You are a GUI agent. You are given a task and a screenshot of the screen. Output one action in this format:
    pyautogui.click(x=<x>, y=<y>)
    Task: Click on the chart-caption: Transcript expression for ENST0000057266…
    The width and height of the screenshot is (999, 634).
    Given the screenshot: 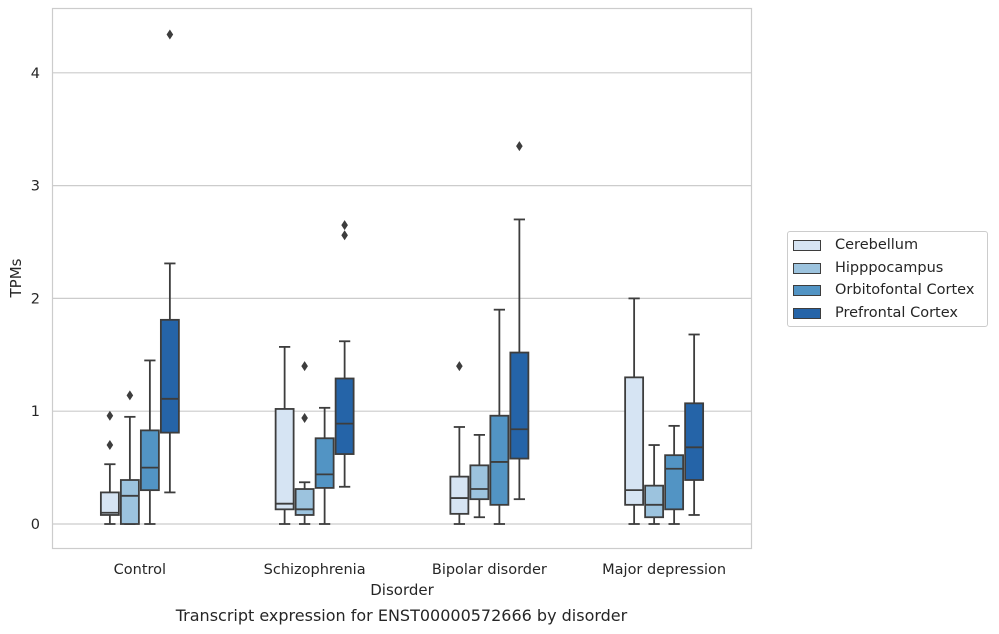 What is the action you would take?
    pyautogui.click(x=401, y=615)
    